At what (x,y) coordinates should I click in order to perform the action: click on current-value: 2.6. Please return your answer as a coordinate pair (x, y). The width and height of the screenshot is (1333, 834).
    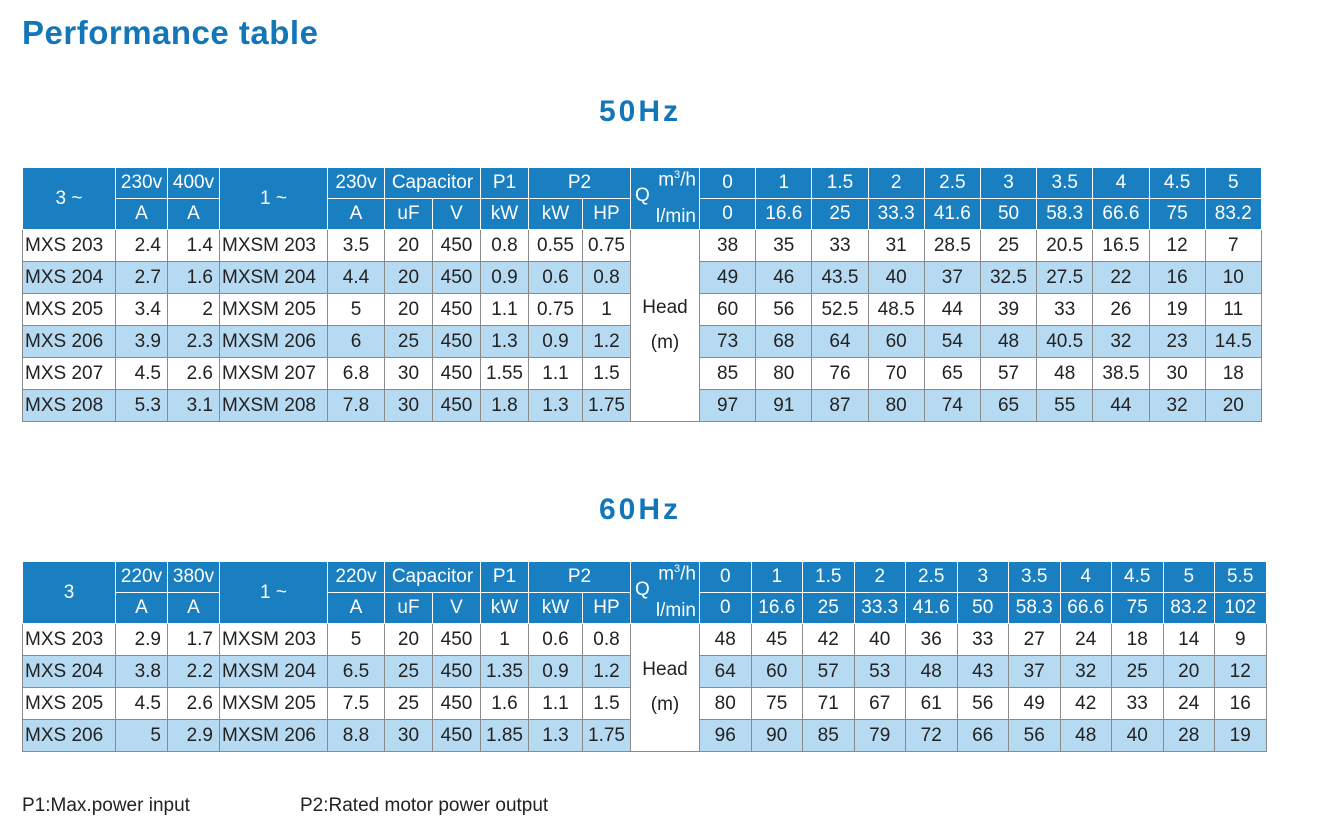
    Looking at the image, I should click on (193, 703).